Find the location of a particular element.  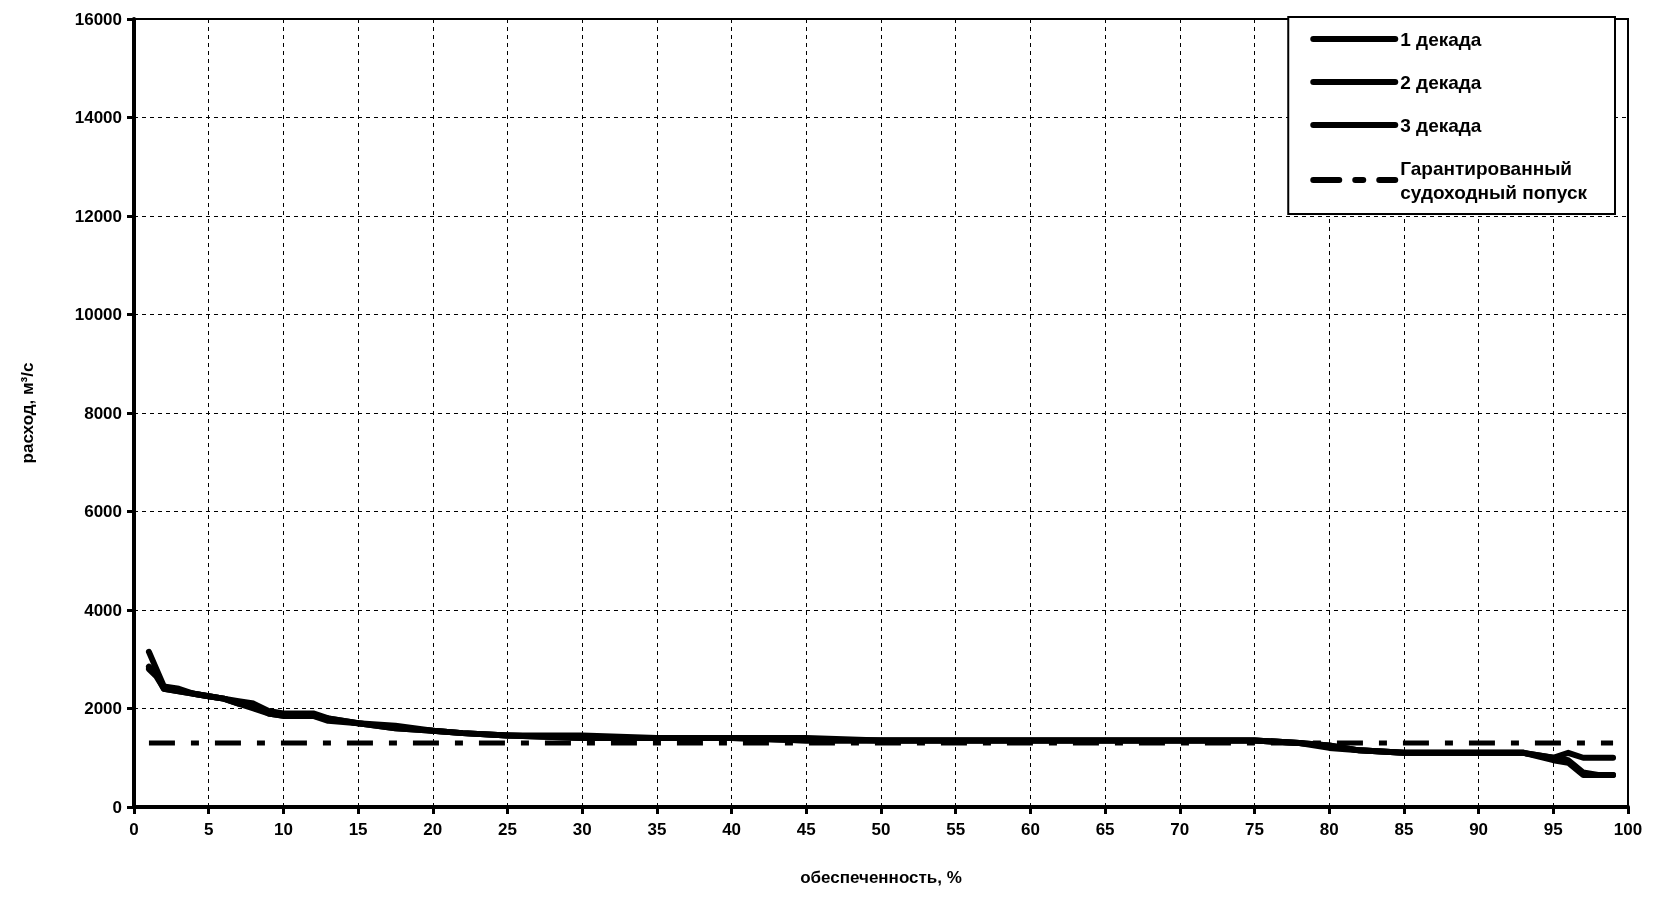

x-tick-label: 90 is located at coordinates (1479, 829).